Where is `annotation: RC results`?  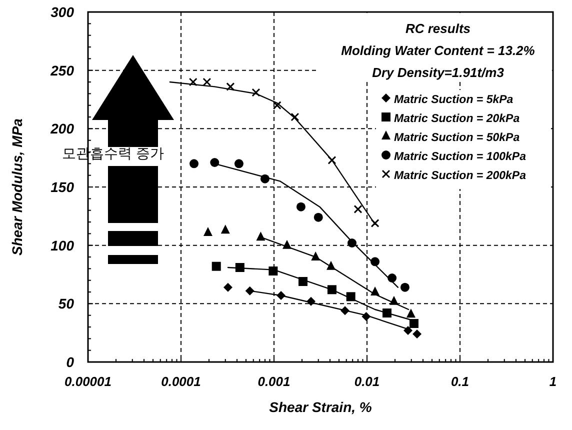 annotation: RC results is located at coordinates (438, 28).